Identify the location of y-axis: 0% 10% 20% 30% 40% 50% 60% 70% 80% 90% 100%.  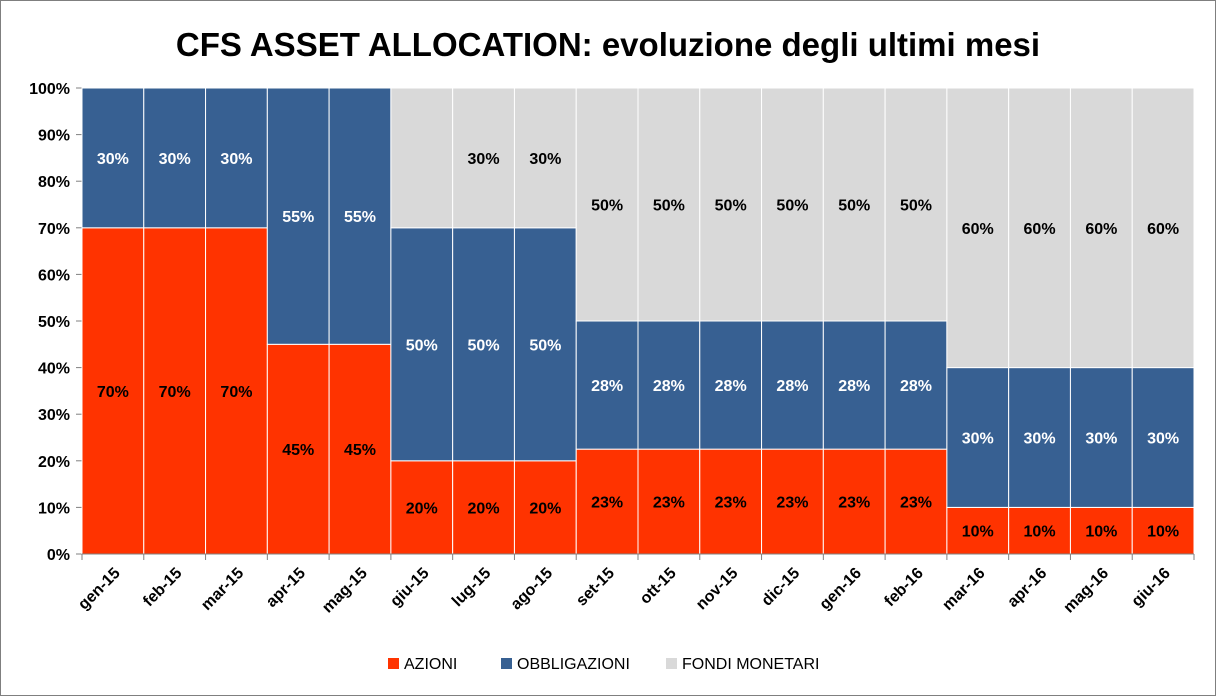
(56, 322).